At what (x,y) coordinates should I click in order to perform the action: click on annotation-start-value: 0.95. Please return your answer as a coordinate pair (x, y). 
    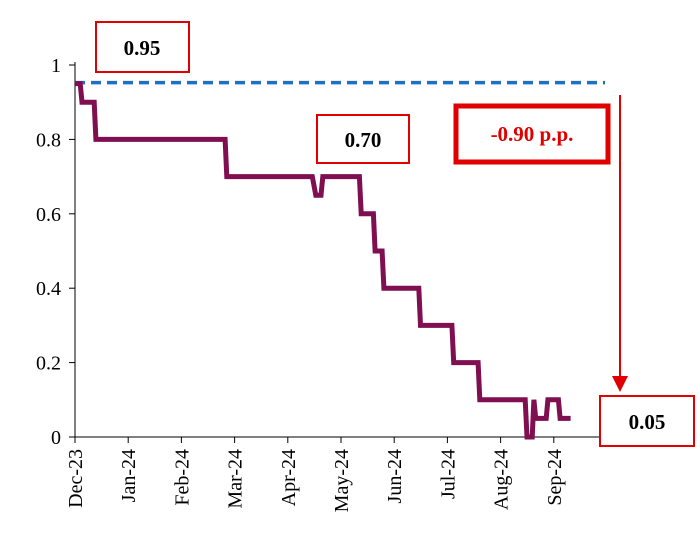
    Looking at the image, I should click on (142, 48).